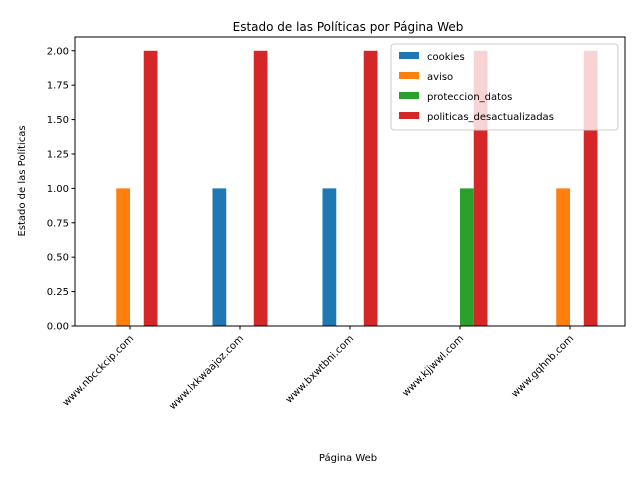 The image size is (640, 480). I want to click on x-tick-label: www.kjjwwl.com, so click(433, 366).